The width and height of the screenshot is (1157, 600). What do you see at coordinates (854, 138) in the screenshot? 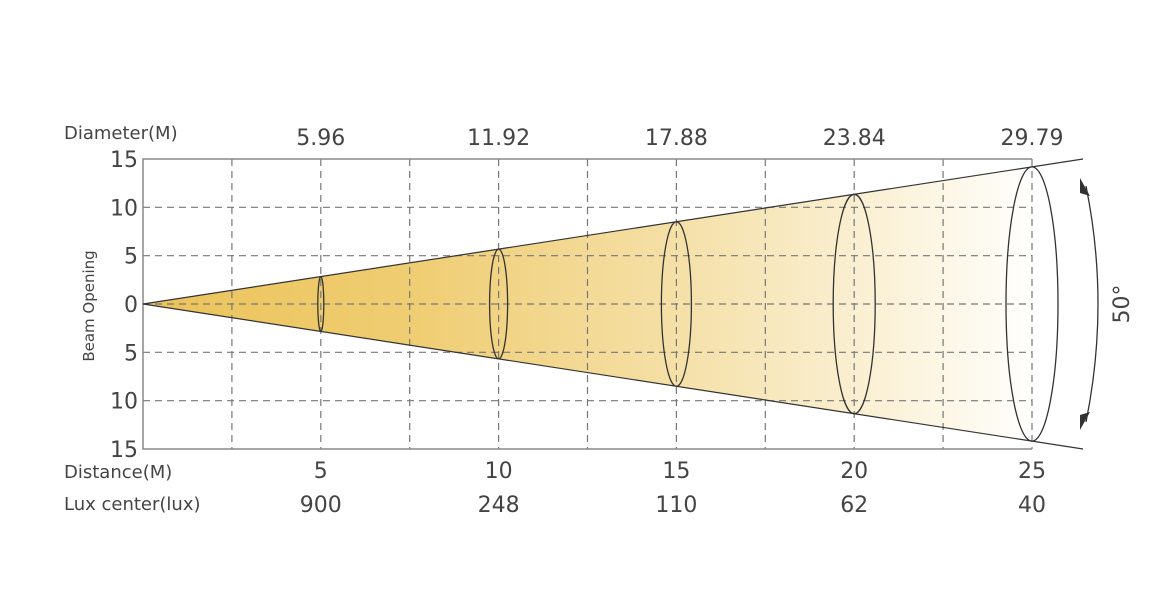
I see `diameter-value: 23.84` at bounding box center [854, 138].